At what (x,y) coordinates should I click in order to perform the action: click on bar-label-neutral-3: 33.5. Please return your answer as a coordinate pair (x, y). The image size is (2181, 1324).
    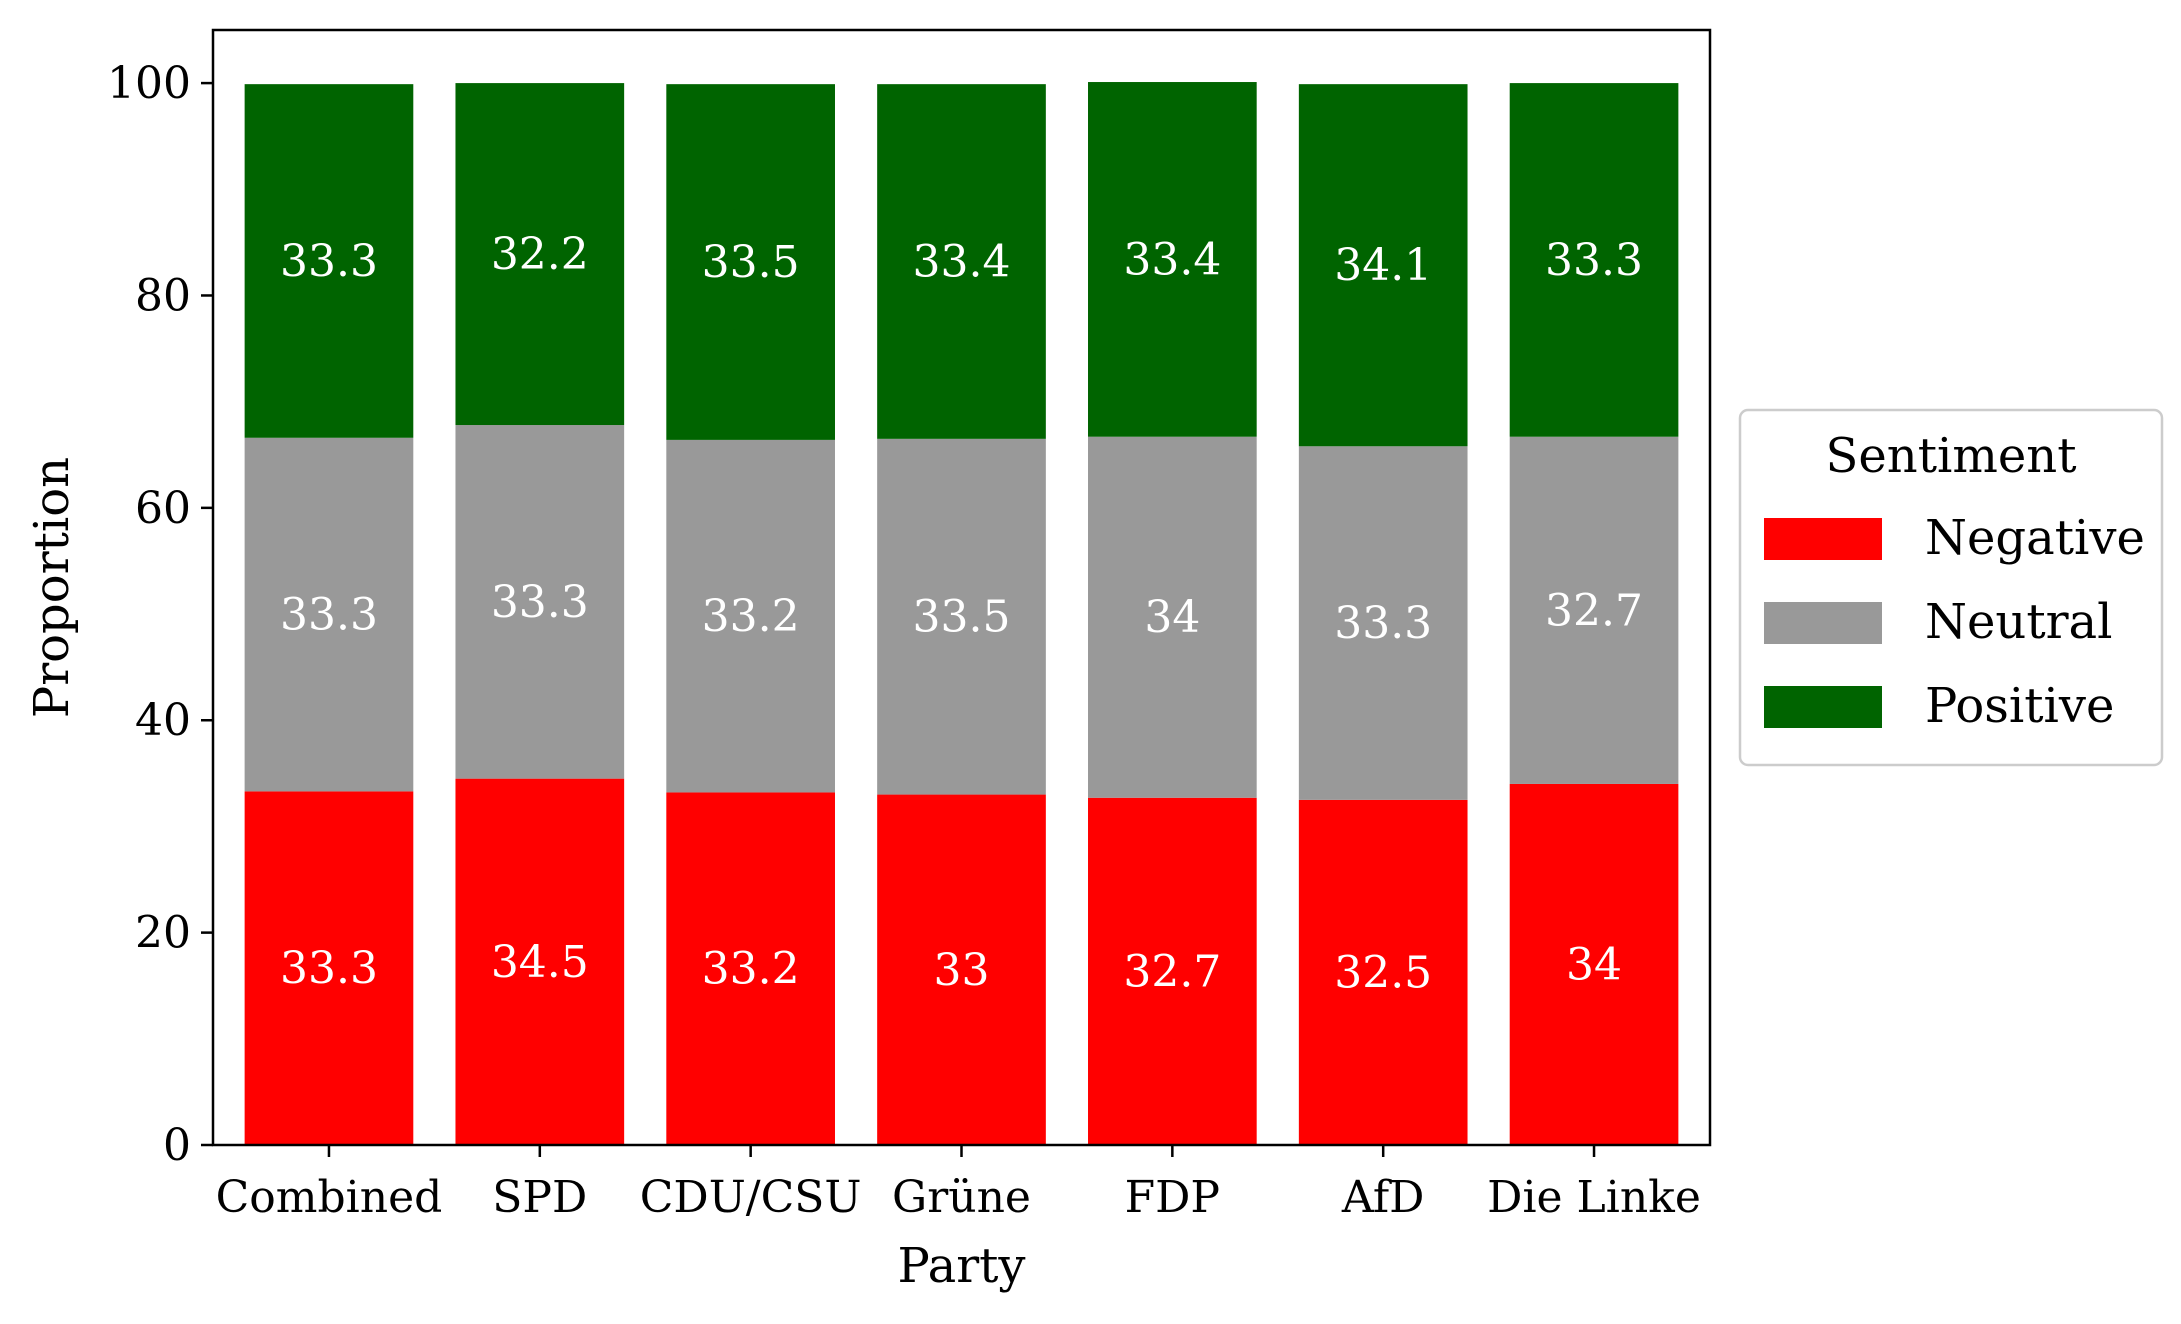
    Looking at the image, I should click on (962, 617).